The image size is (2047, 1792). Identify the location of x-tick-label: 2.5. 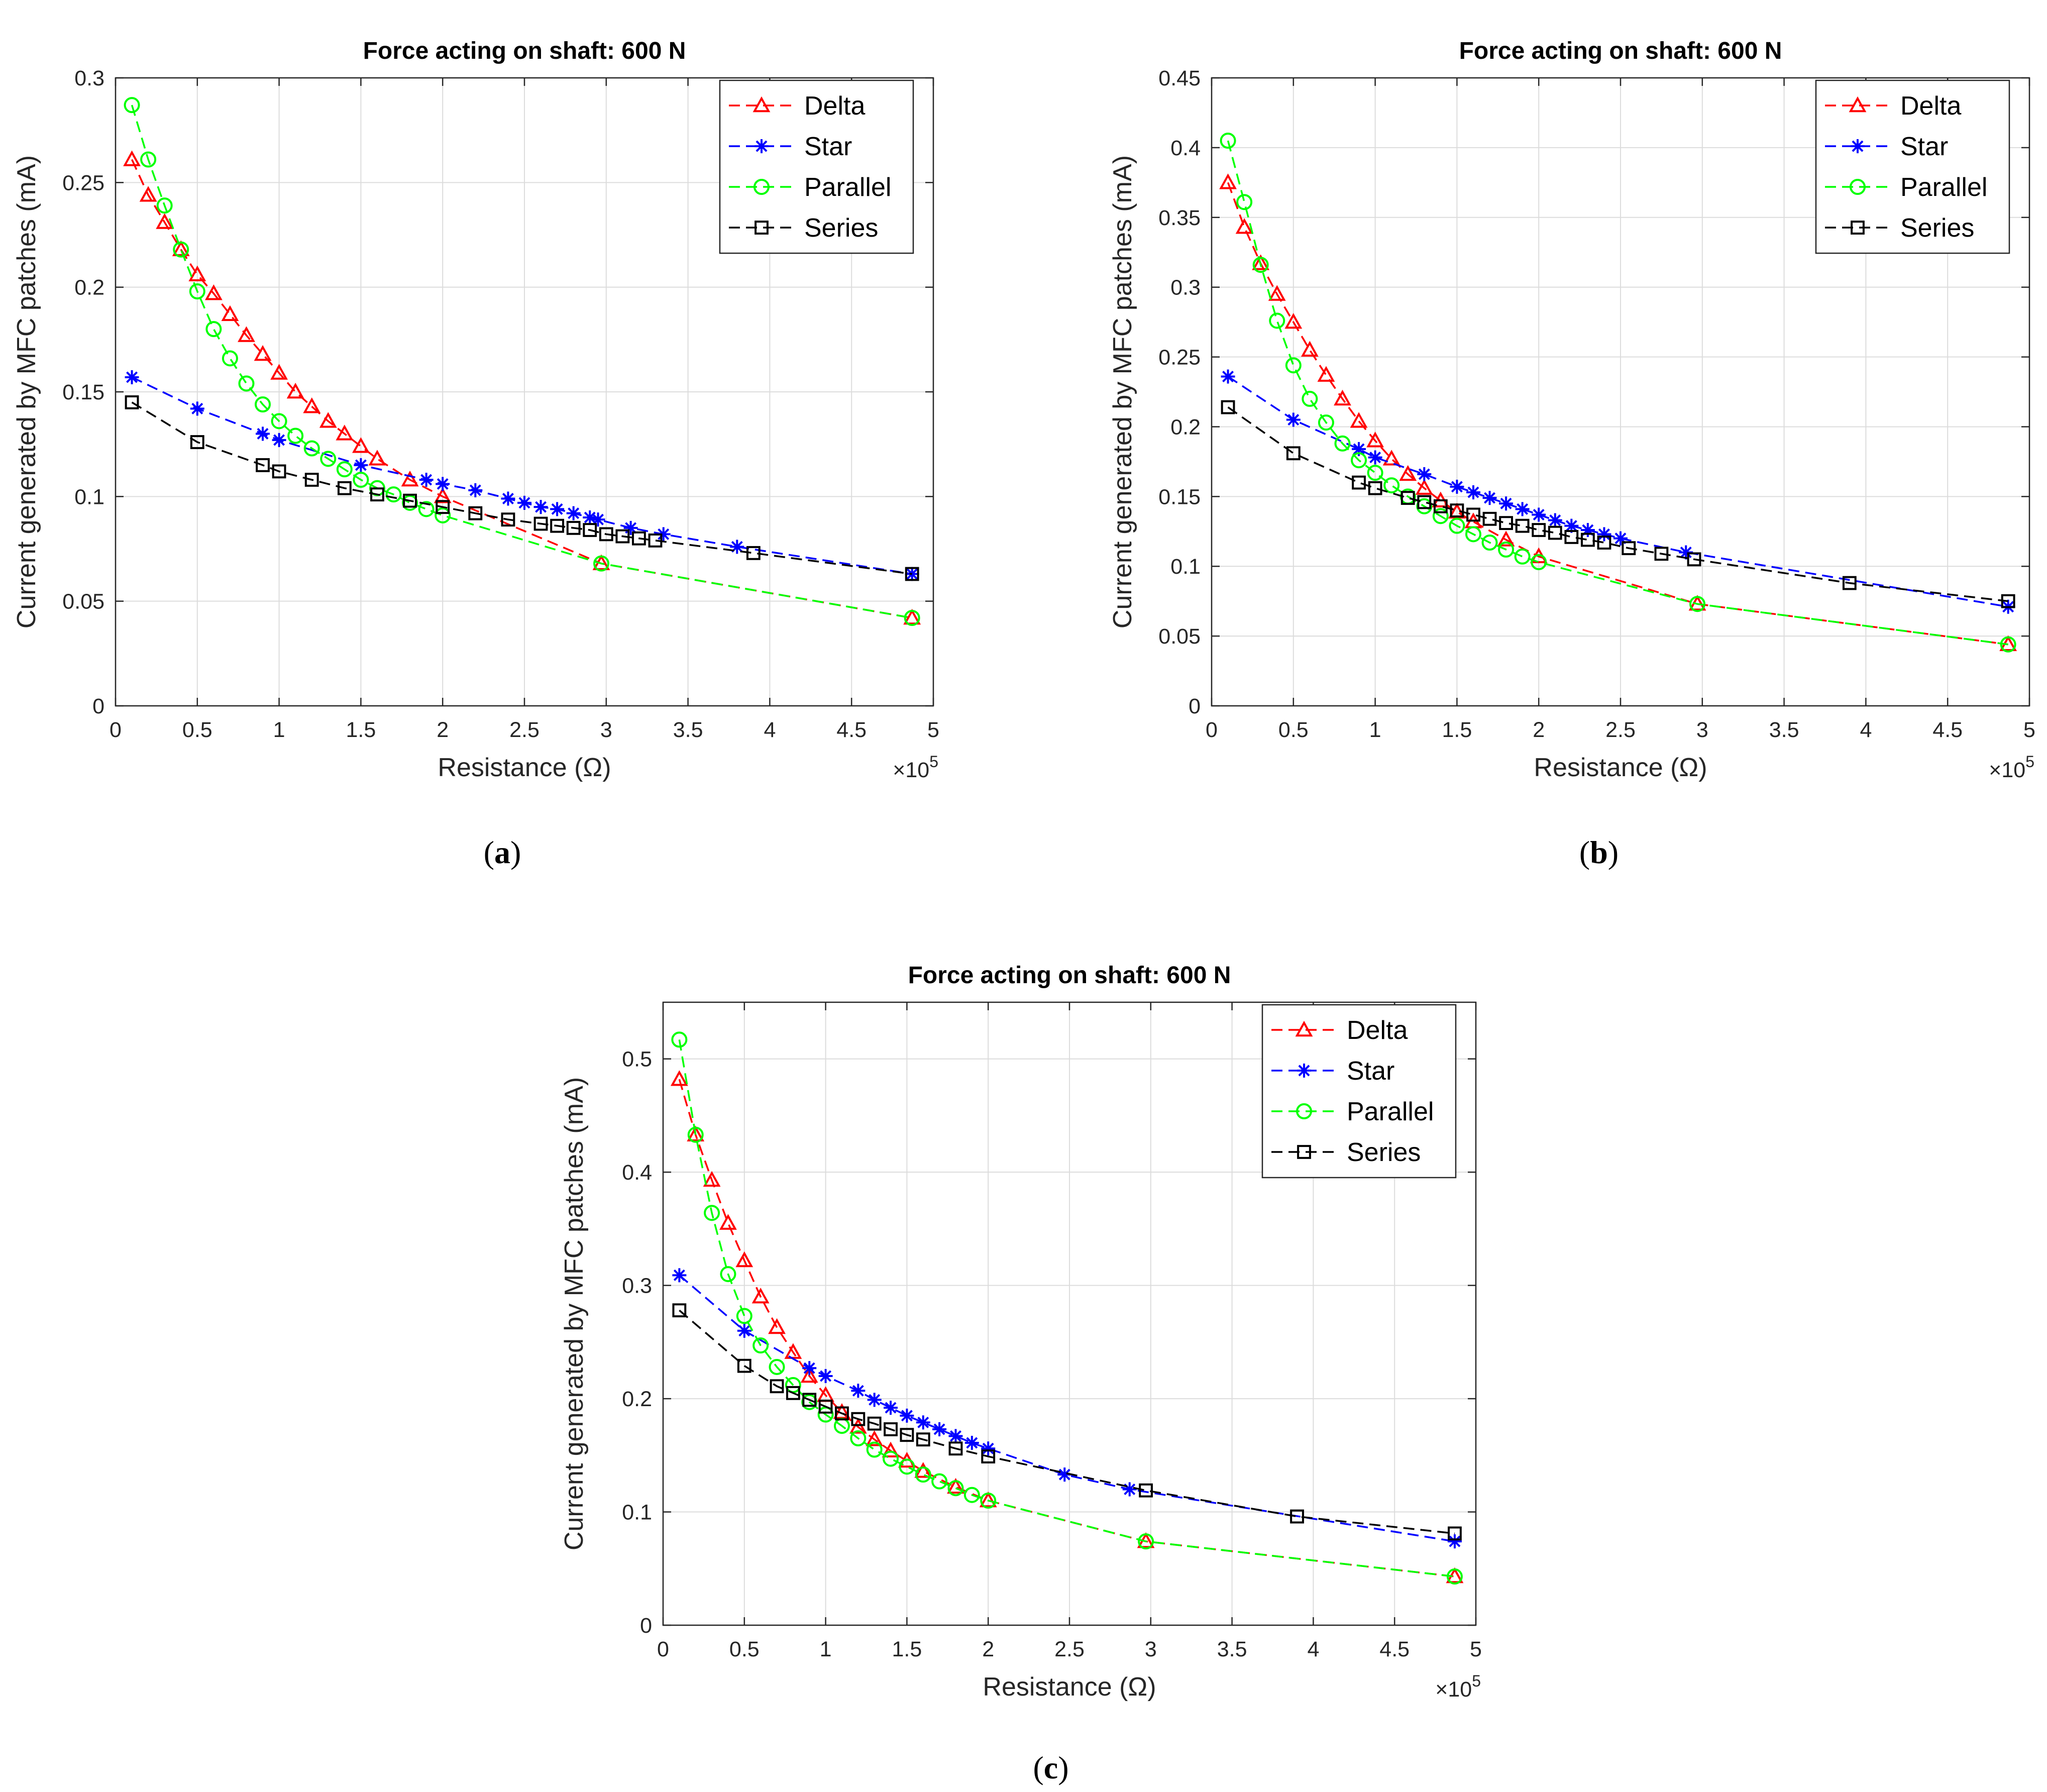
(525, 730).